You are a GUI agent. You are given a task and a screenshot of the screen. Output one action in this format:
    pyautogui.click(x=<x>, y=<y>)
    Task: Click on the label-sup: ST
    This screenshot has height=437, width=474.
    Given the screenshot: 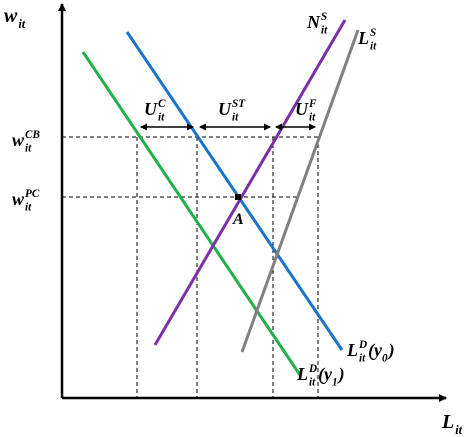 What is the action you would take?
    pyautogui.click(x=239, y=104)
    